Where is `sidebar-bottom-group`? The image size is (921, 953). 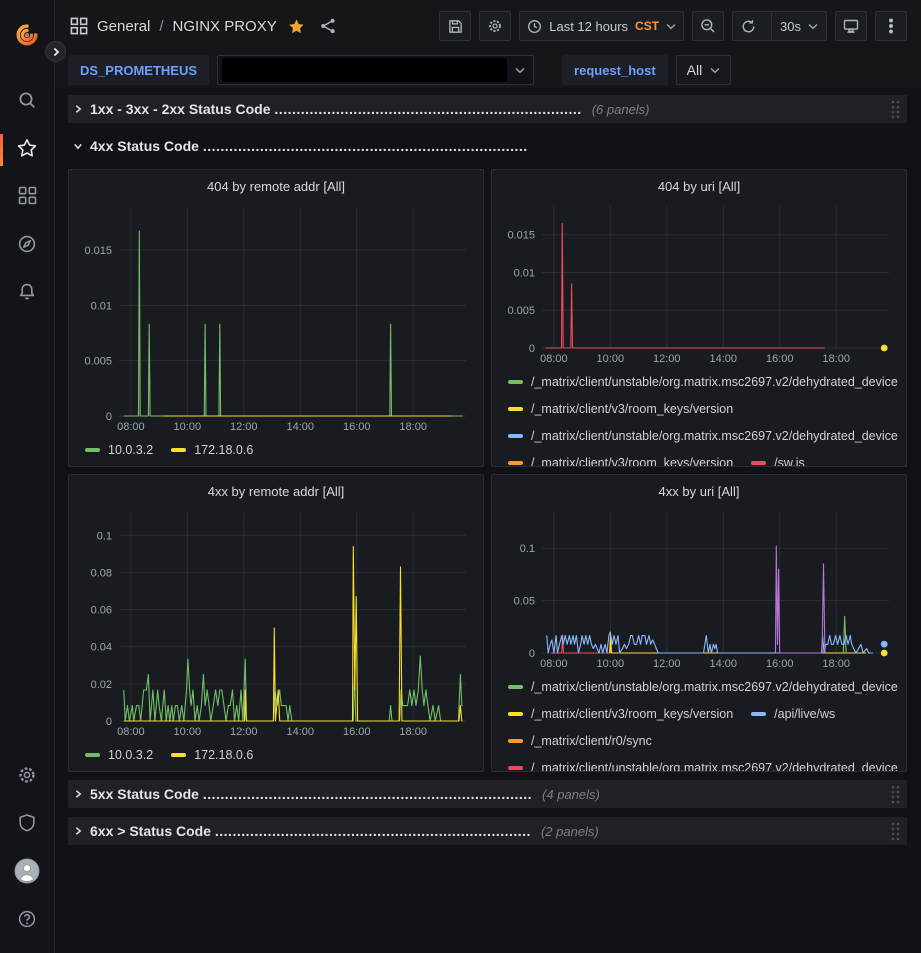
sidebar-bottom-group is located at coordinates (27, 849).